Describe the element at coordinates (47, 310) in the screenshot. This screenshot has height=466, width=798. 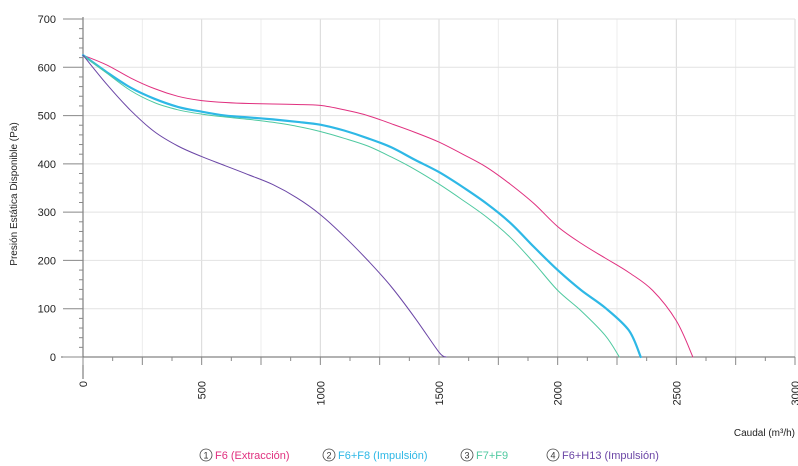
I see `y-tick-label: 100` at that location.